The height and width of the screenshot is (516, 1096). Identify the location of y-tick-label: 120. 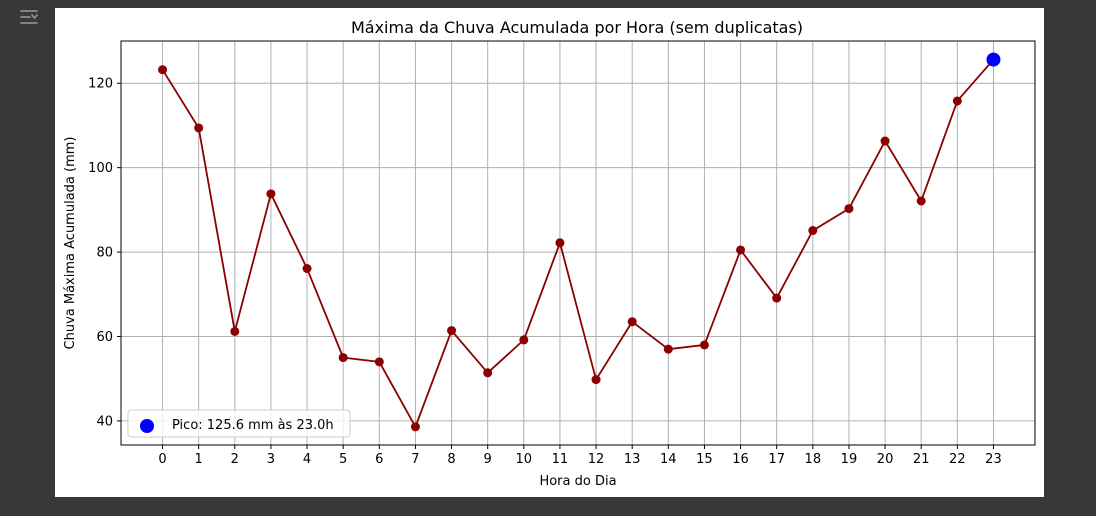
(100, 84).